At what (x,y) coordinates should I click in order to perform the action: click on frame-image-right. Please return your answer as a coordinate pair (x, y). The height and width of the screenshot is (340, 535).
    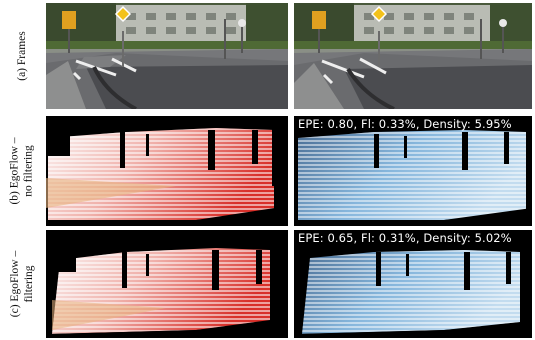
    Looking at the image, I should click on (413, 56).